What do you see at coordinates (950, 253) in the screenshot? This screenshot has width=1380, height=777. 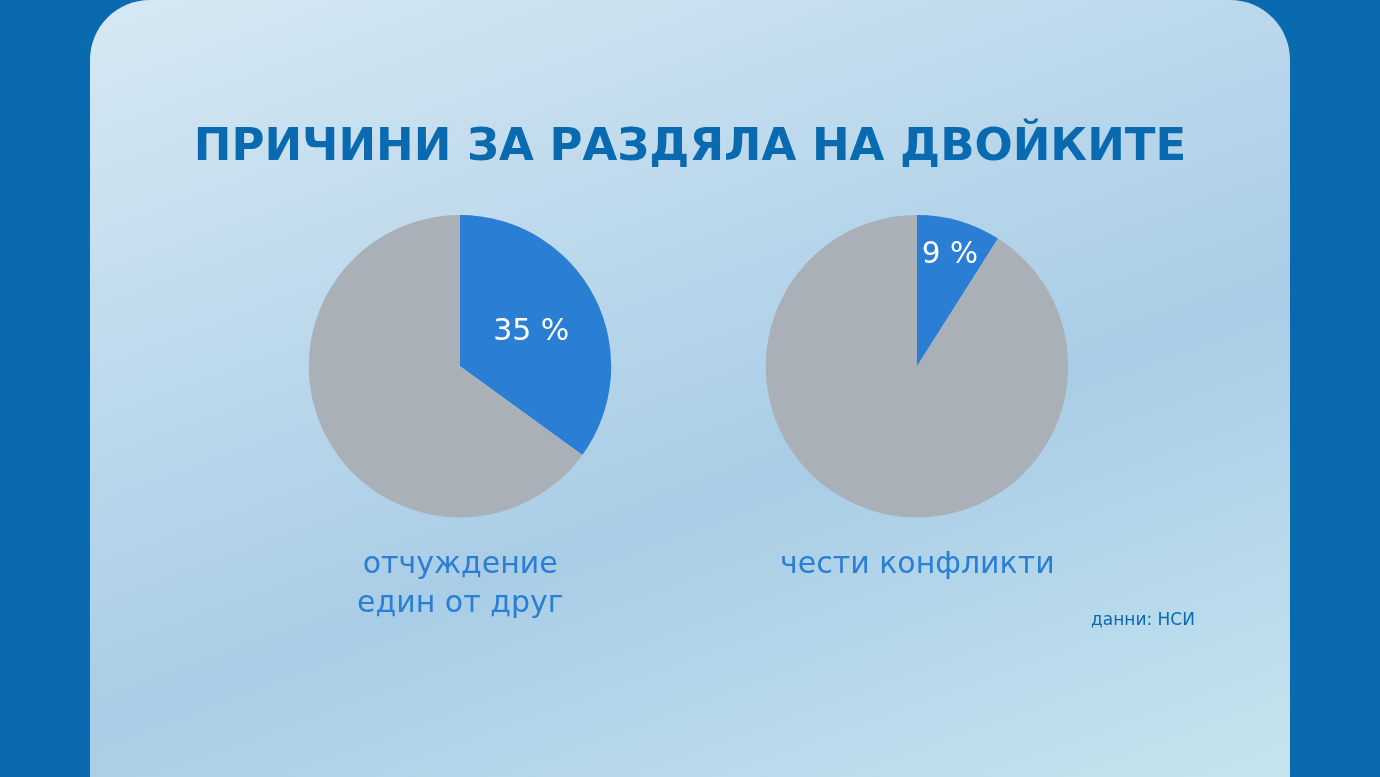 I see `data-label: 9 %` at bounding box center [950, 253].